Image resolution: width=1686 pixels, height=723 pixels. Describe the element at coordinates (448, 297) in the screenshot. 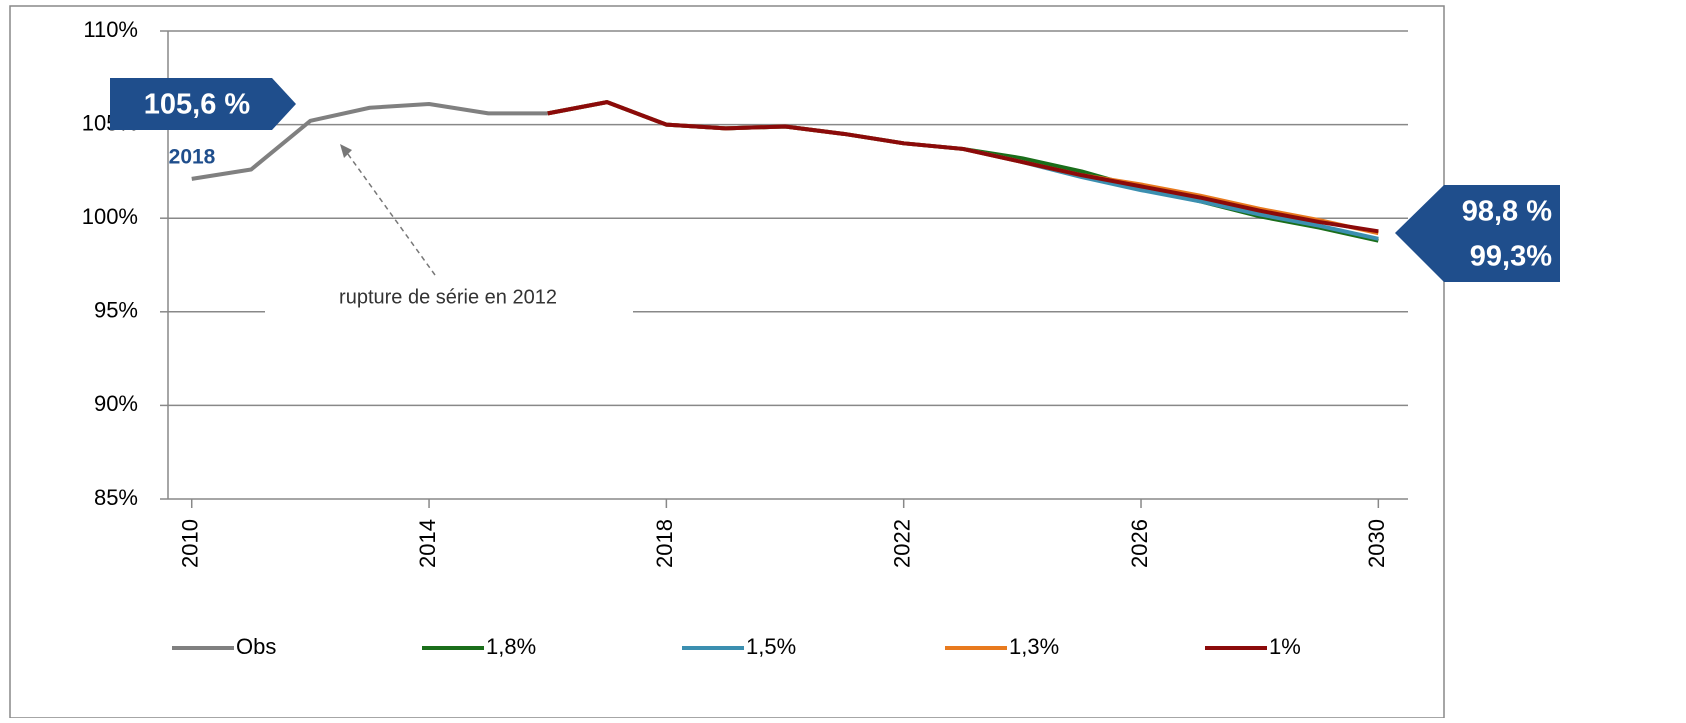

I see `note: rupture de série en 2012` at that location.